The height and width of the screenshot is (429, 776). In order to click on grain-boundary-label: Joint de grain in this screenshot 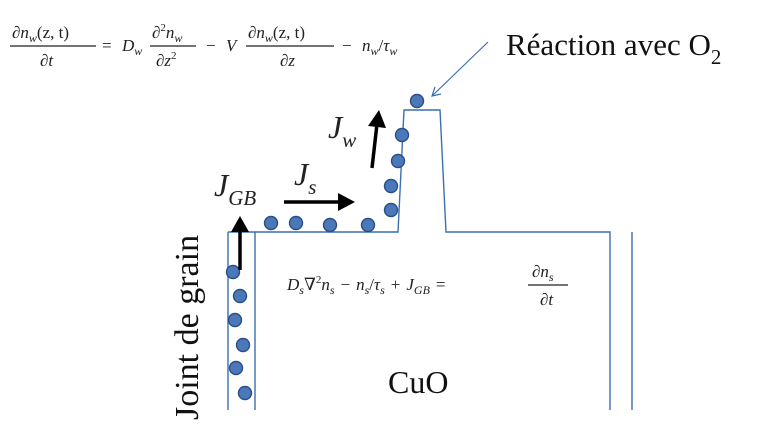, I will do `click(187, 327)`.